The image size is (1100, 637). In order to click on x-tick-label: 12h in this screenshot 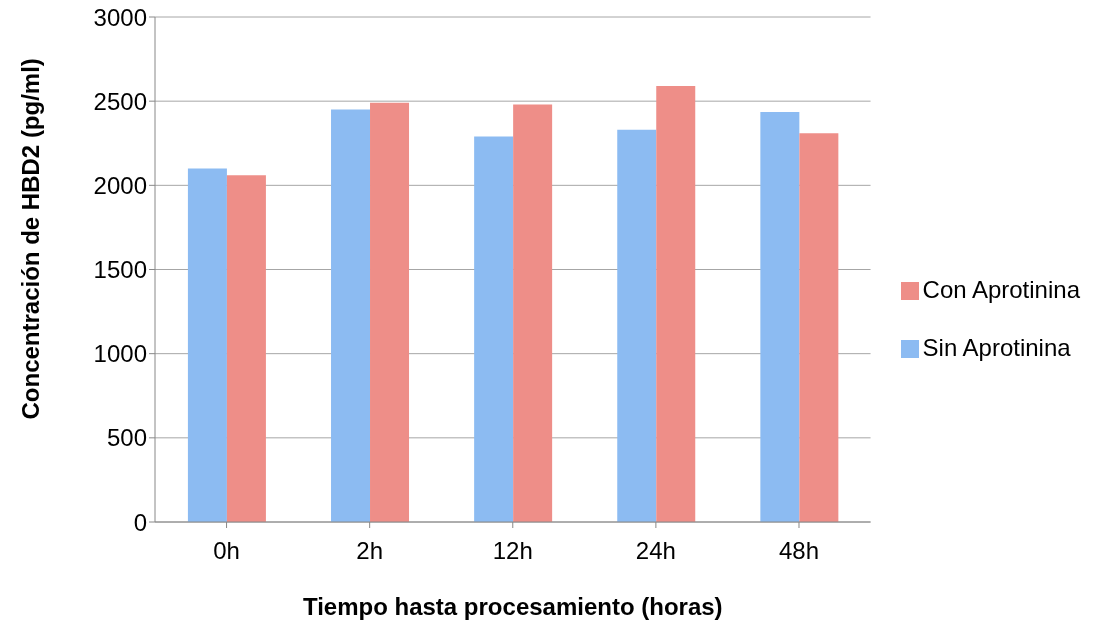, I will do `click(512, 551)`.